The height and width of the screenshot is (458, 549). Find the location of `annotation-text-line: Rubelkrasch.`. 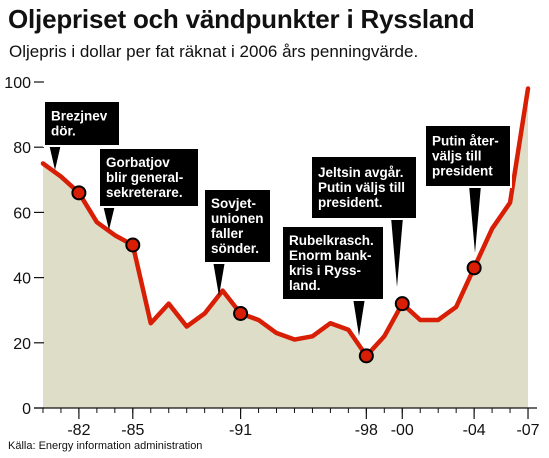

annotation-text-line: Rubelkrasch. is located at coordinates (331, 240).